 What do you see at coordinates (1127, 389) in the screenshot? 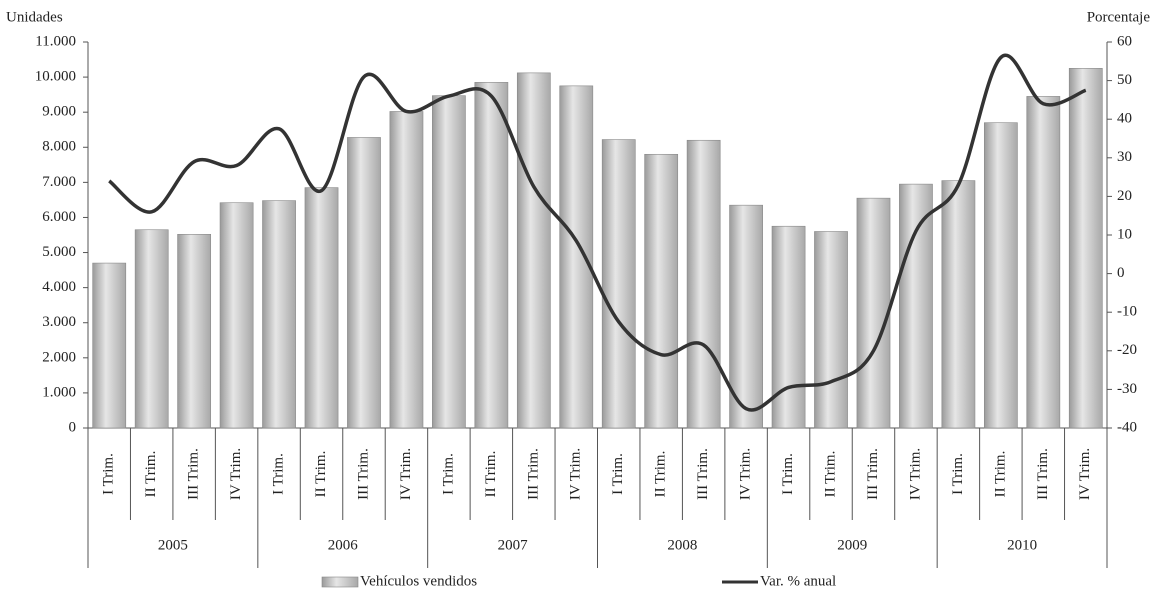
I see `y2-tick-label: -30` at bounding box center [1127, 389].